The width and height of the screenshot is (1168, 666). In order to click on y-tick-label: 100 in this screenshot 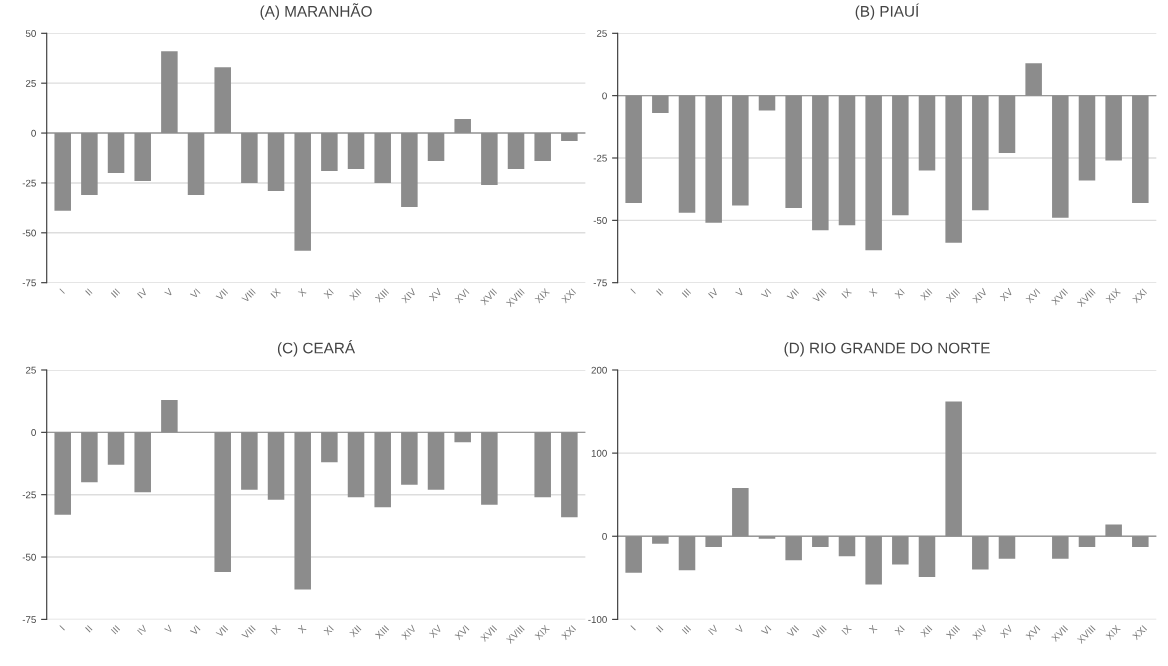, I will do `click(599, 453)`.